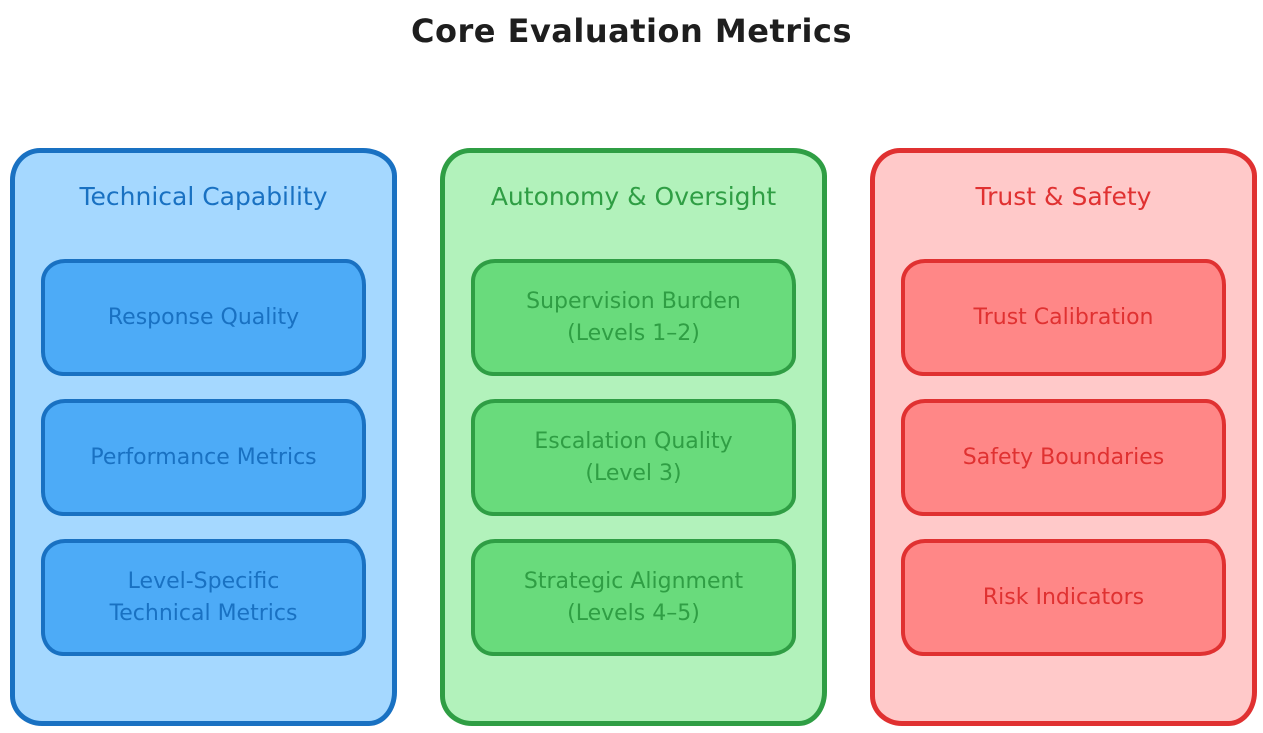  I want to click on metric-box-response-quality: Response Quality, so click(203, 317).